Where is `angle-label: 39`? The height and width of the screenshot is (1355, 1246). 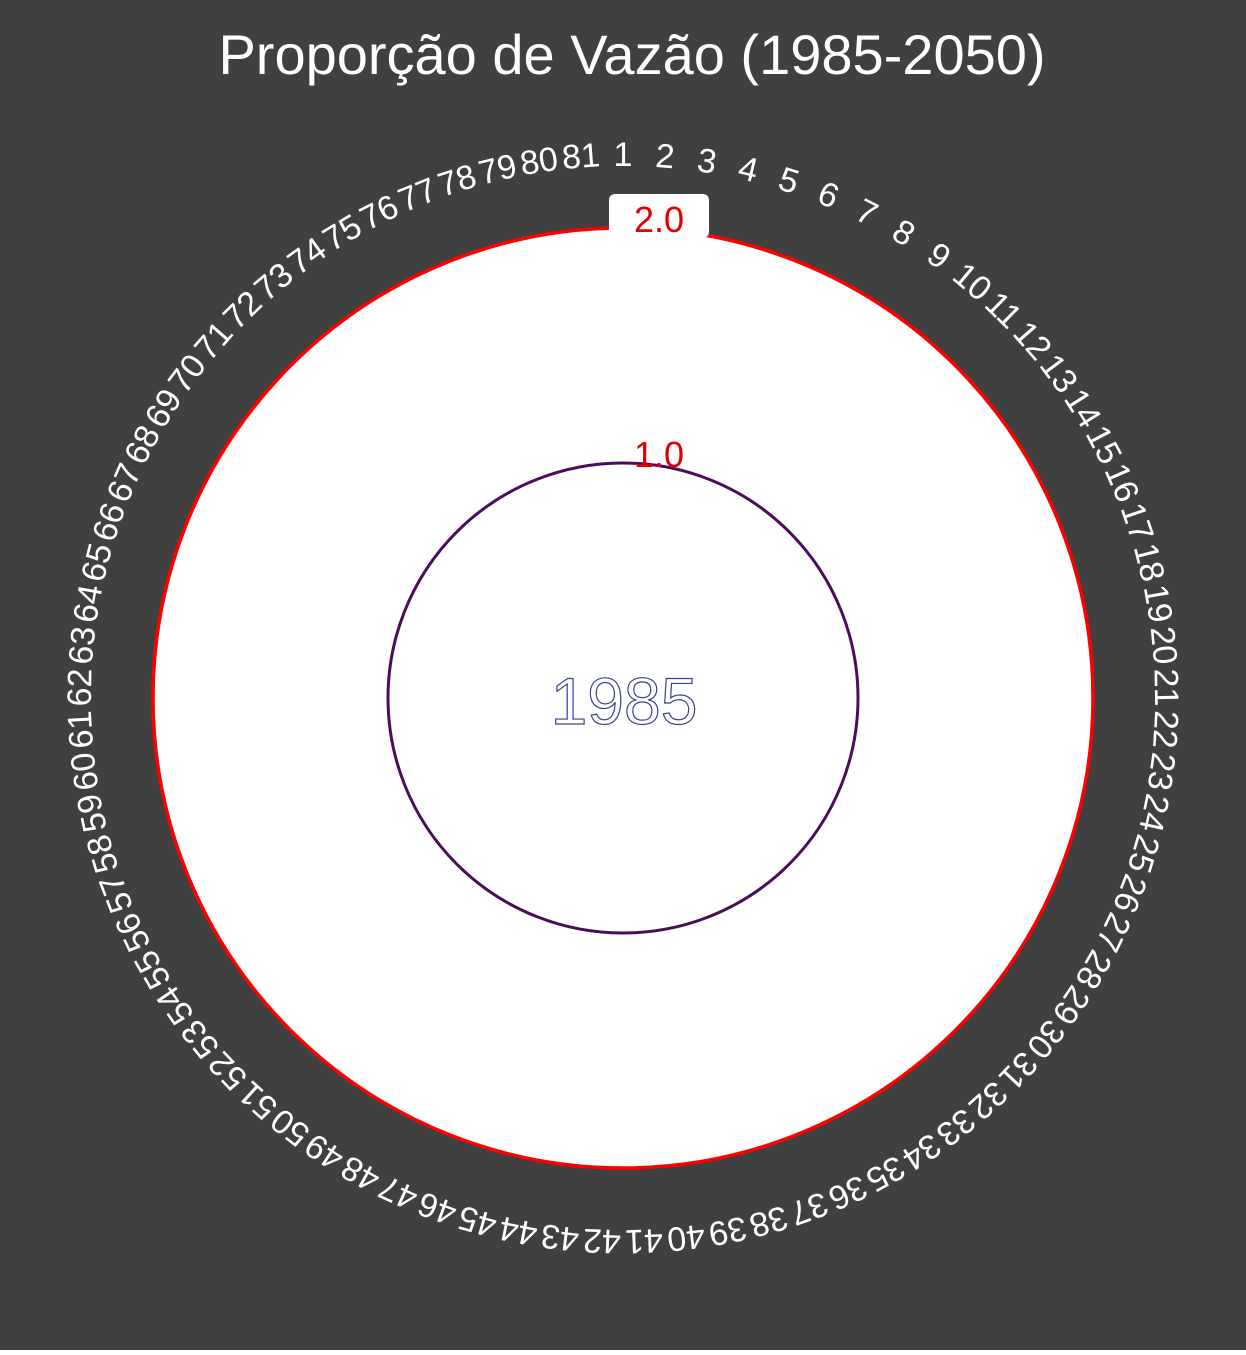 angle-label: 39 is located at coordinates (727, 1231).